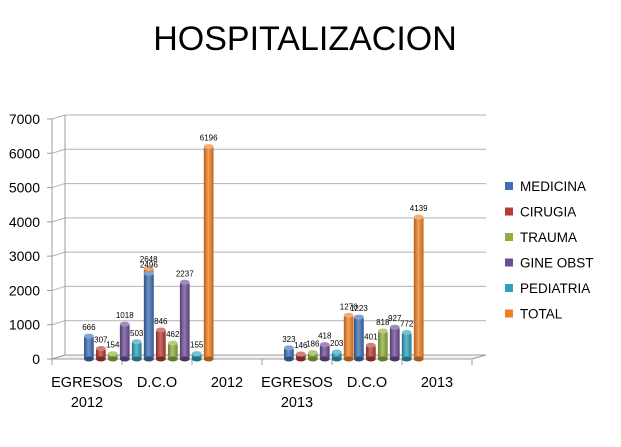 The width and height of the screenshot is (621, 447). I want to click on legend-item: GINE OBST, so click(549, 263).